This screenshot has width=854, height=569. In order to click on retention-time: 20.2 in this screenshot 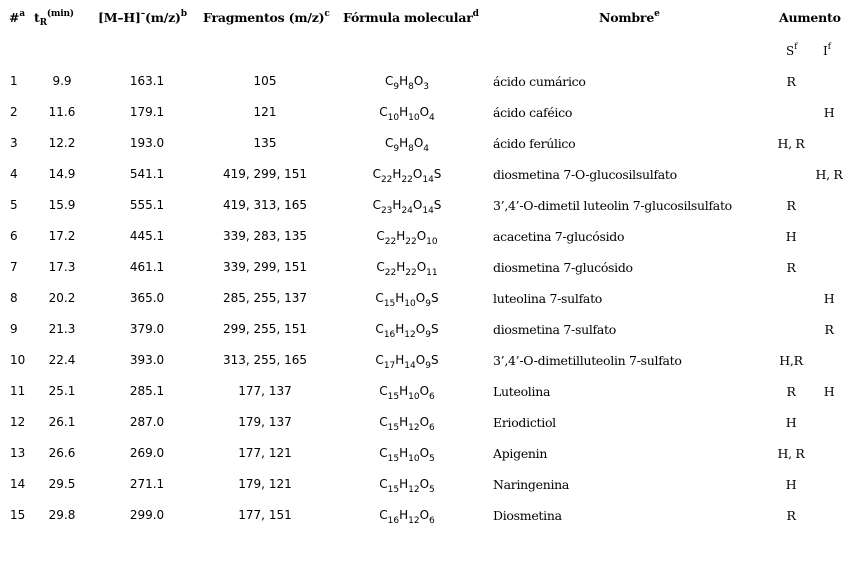, I will do `click(62, 298)`.